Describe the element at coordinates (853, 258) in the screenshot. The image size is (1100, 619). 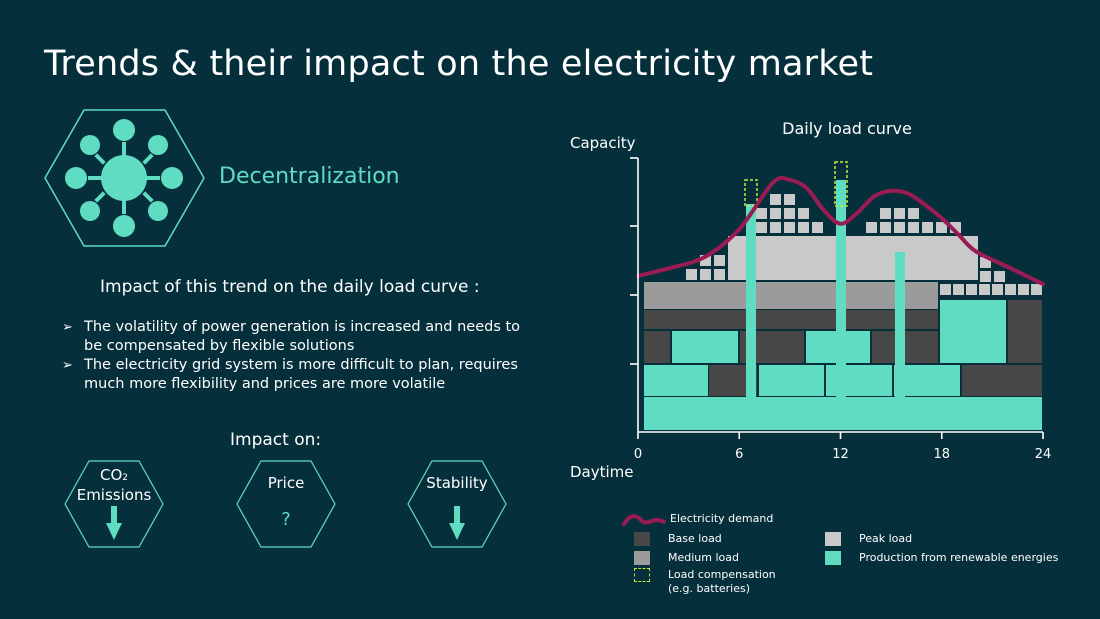
I see `peak-load-block` at that location.